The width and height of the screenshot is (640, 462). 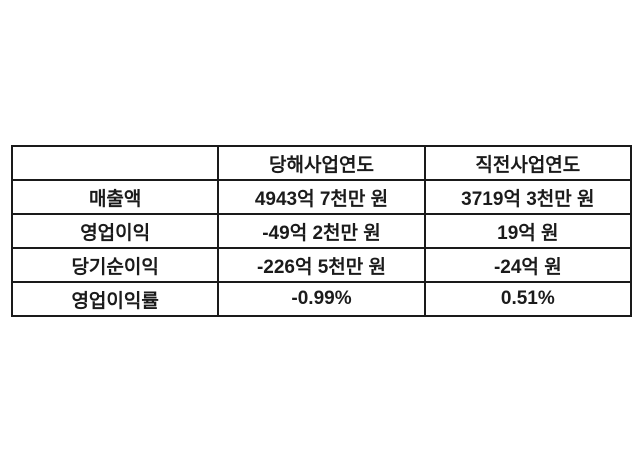 What do you see at coordinates (528, 163) in the screenshot?
I see `header-previous-fiscal-year: 직전사업연도` at bounding box center [528, 163].